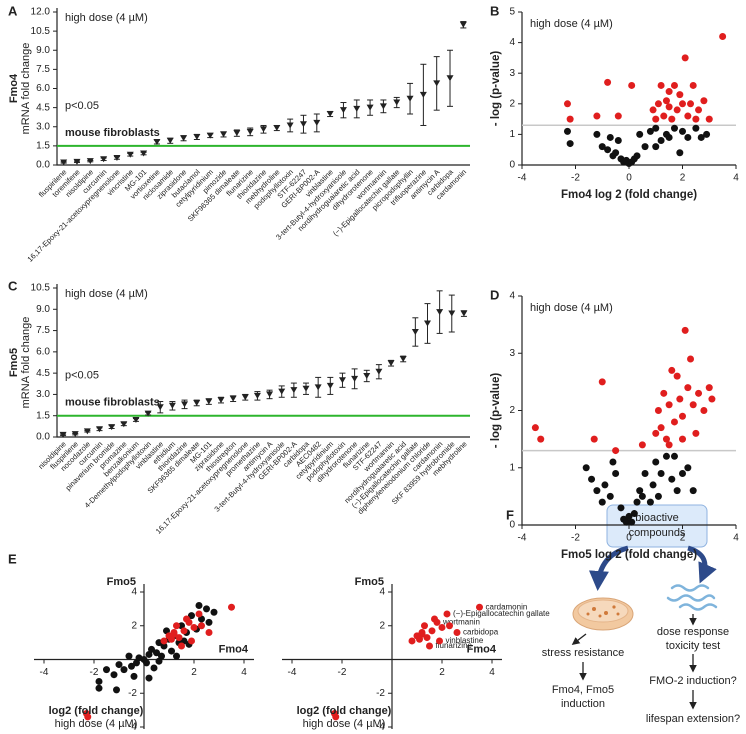  Describe the element at coordinates (494, 294) in the screenshot. I see `panel-letter: D` at that location.